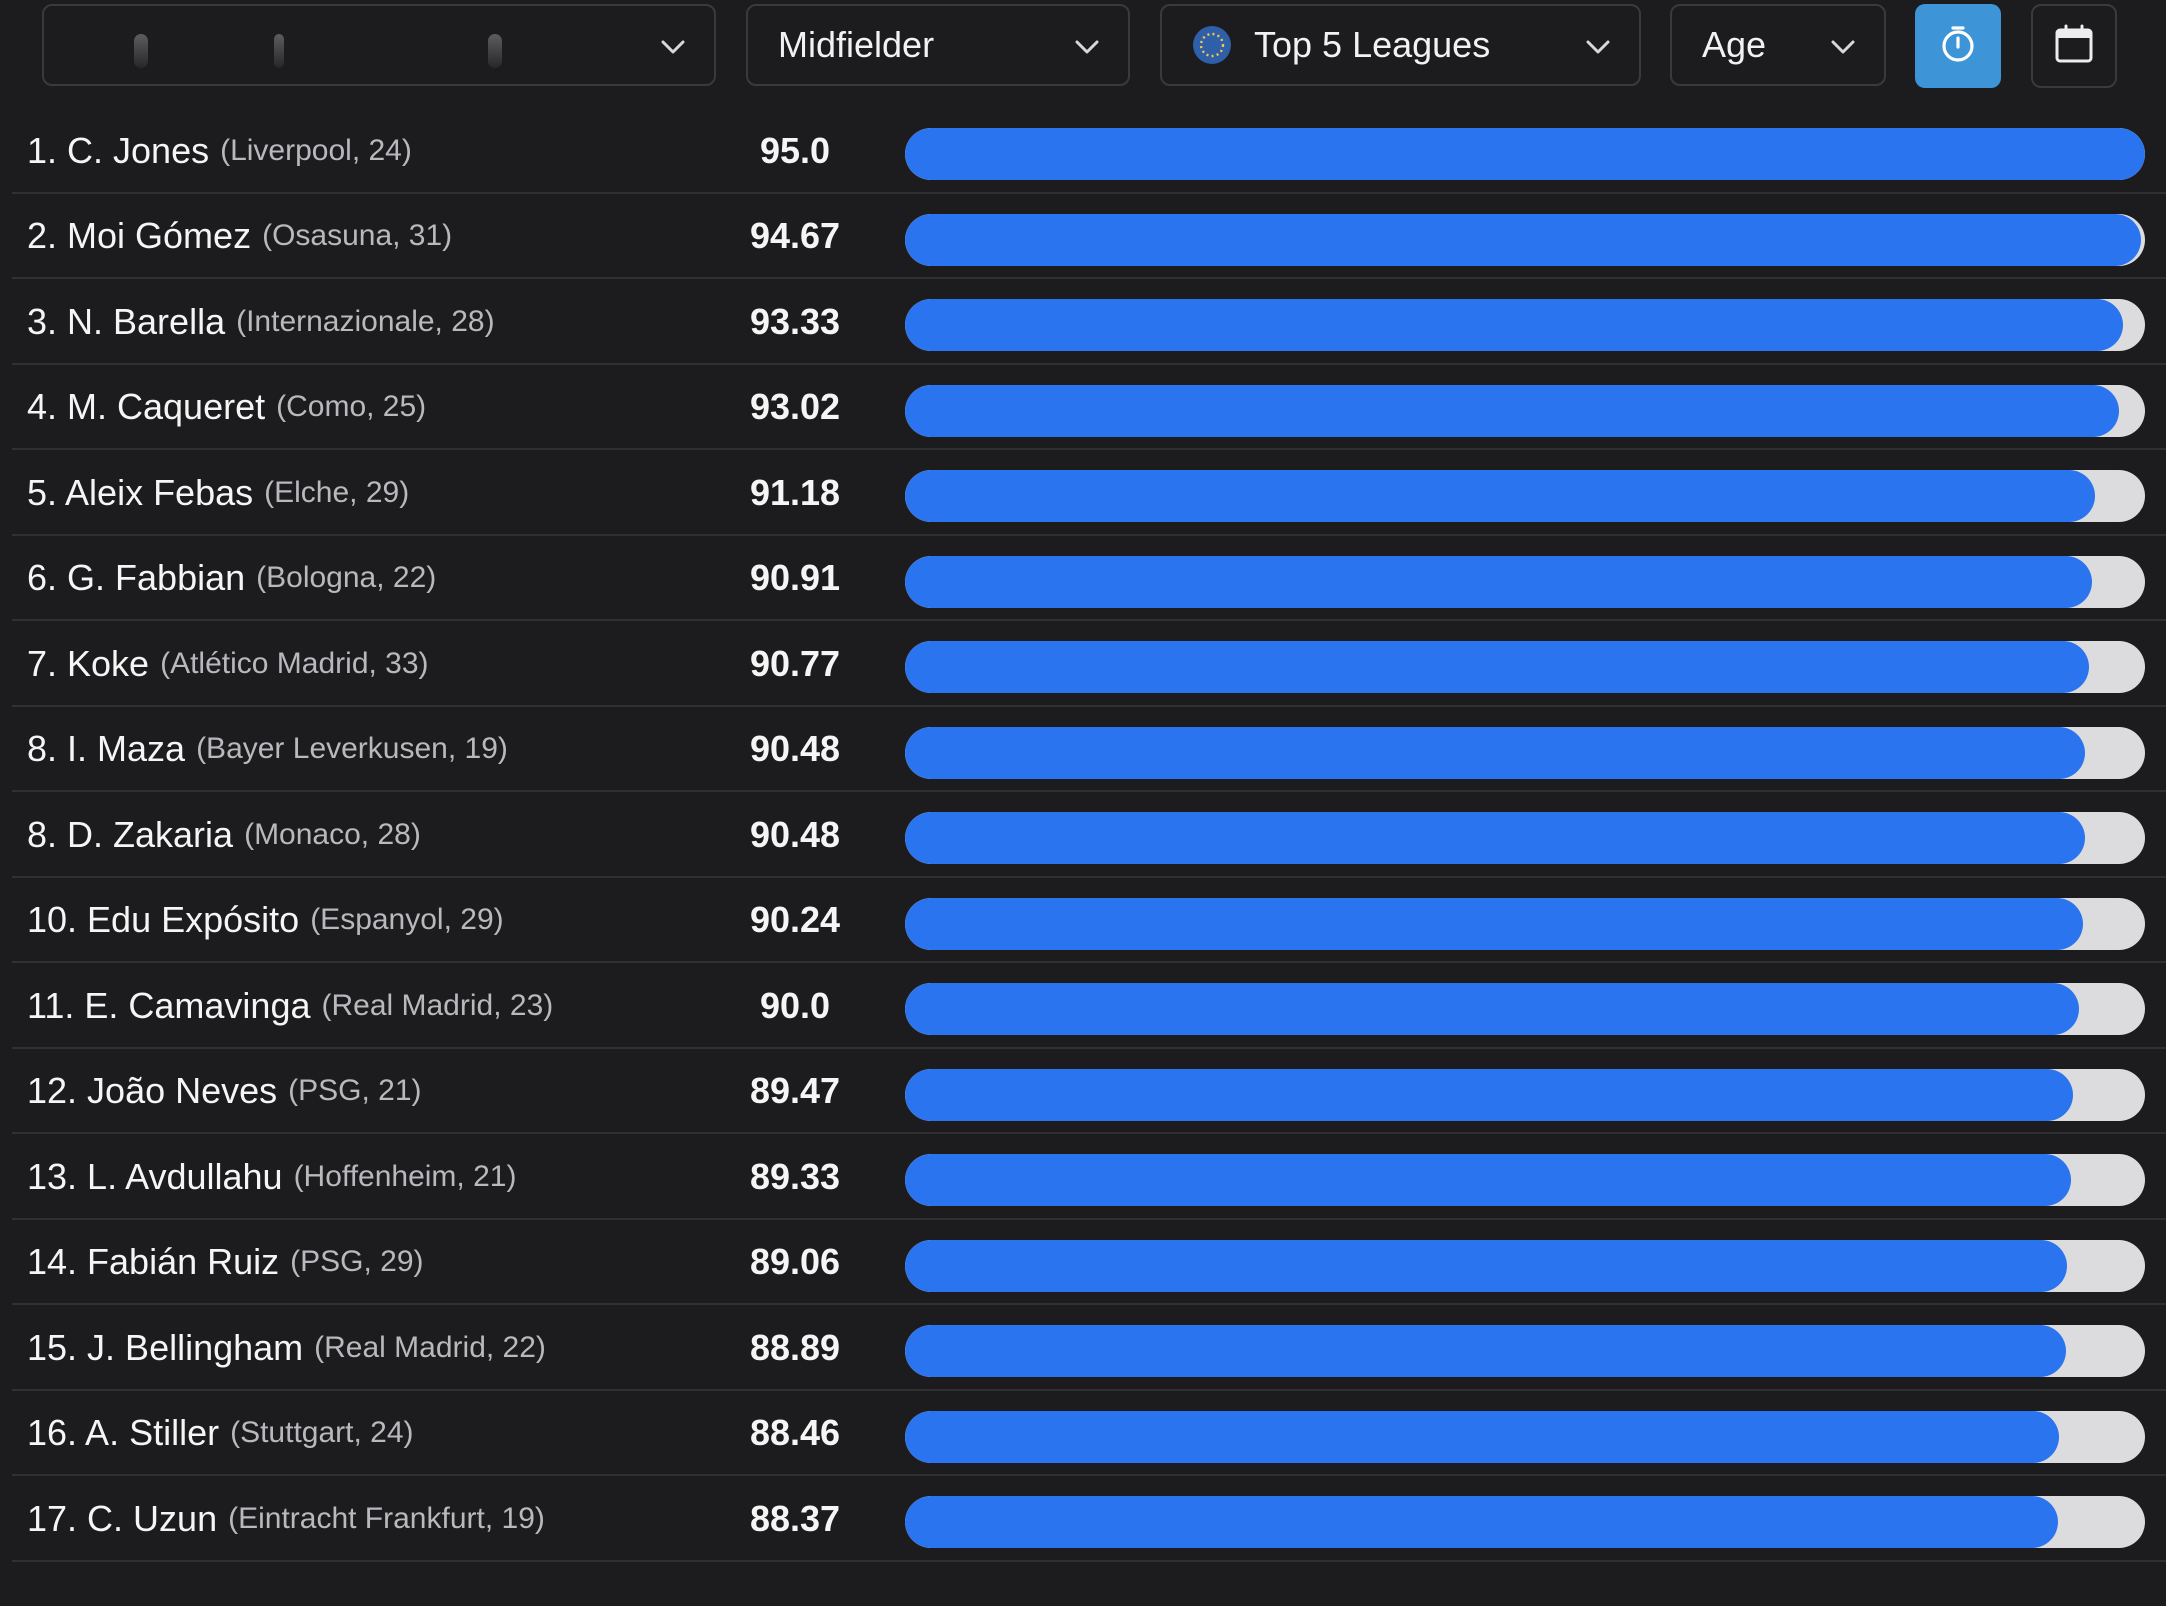 The height and width of the screenshot is (1606, 2166). What do you see at coordinates (795, 1518) in the screenshot?
I see `player-score: 88.37` at bounding box center [795, 1518].